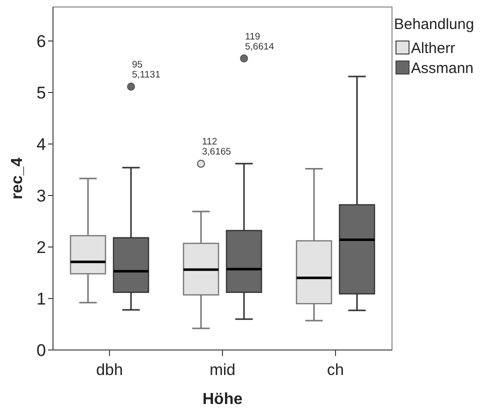 The width and height of the screenshot is (484, 412). I want to click on y-tick-label: 2, so click(41, 247).